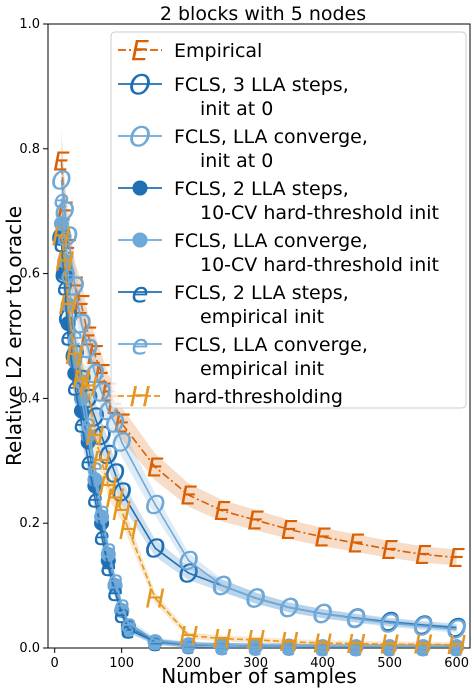 The image size is (474, 691). What do you see at coordinates (55, 663) in the screenshot?
I see `x-tick-label: 0` at bounding box center [55, 663].